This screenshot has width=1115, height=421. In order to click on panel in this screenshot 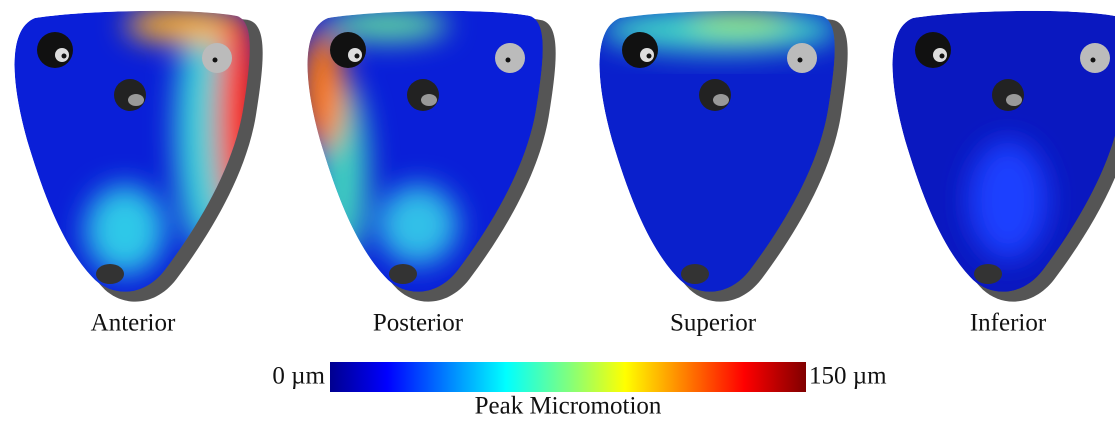, I will do `click(1003, 156)`.